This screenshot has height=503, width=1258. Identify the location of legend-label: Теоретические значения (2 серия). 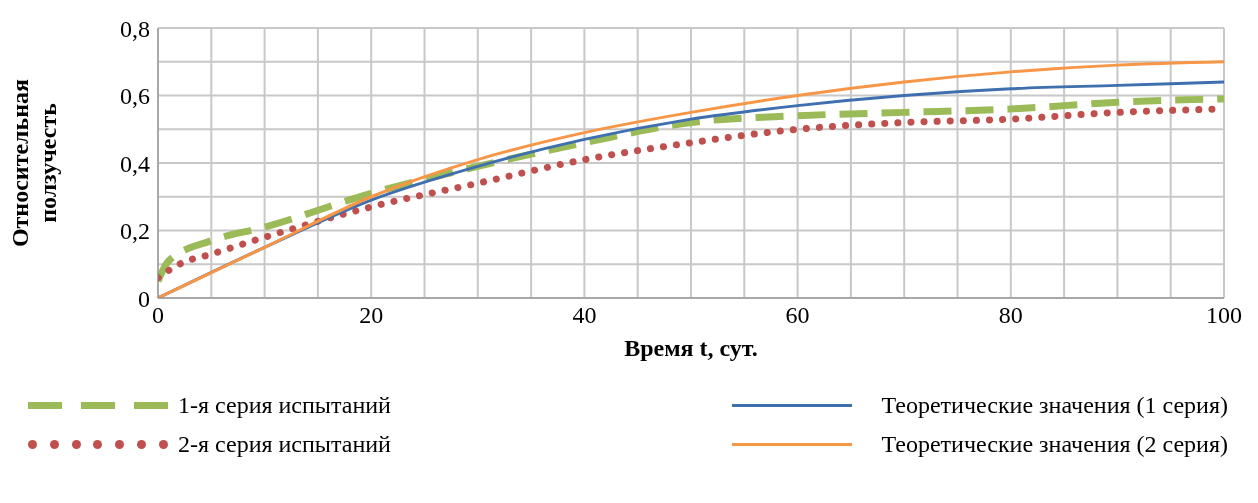
(1054, 444).